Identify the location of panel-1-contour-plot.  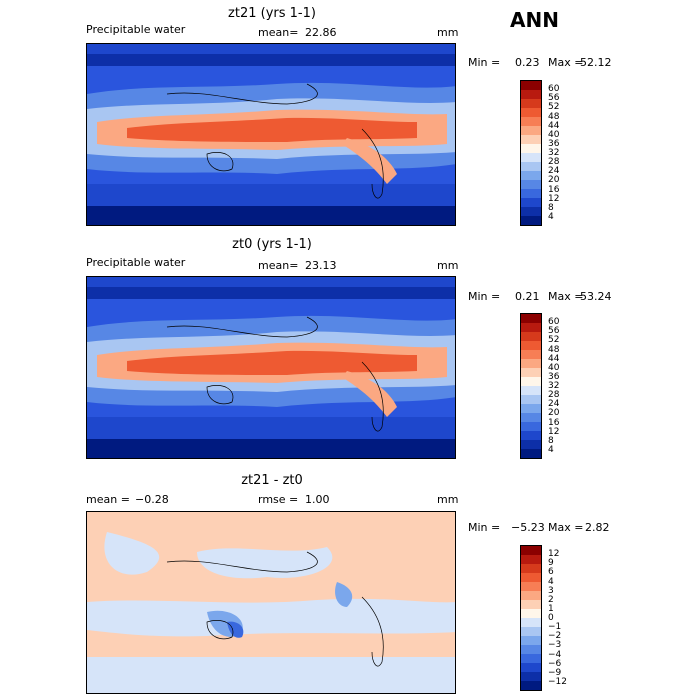
(271, 134).